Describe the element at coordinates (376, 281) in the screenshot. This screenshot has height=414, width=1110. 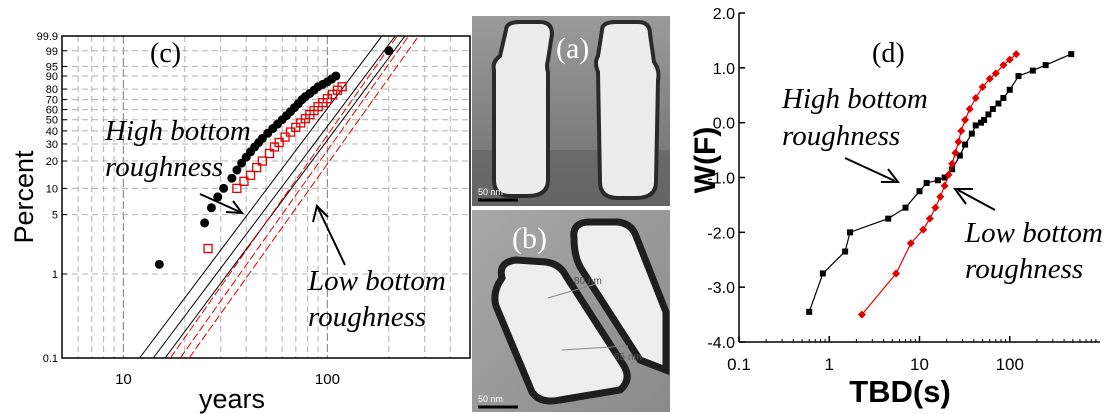
I see `panel-c-annotation-low-line1: Low bottom` at that location.